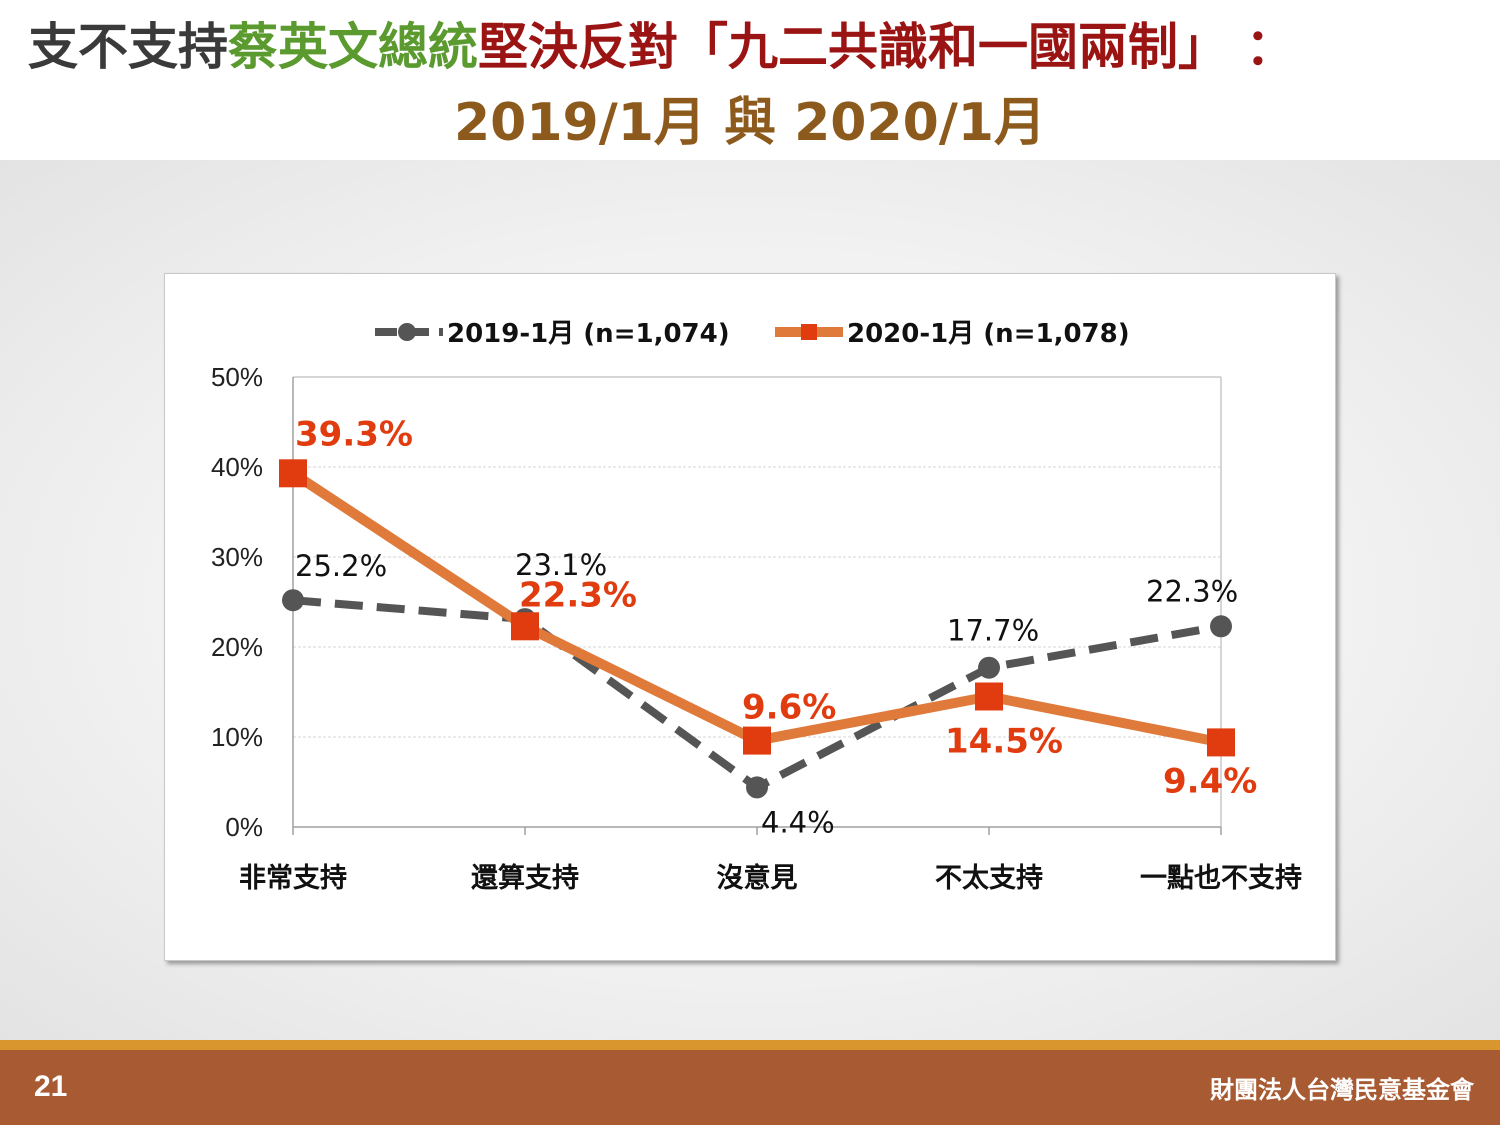 The width and height of the screenshot is (1500, 1125). Describe the element at coordinates (1004, 742) in the screenshot. I see `series-2020-data-label: 14.5%` at that location.